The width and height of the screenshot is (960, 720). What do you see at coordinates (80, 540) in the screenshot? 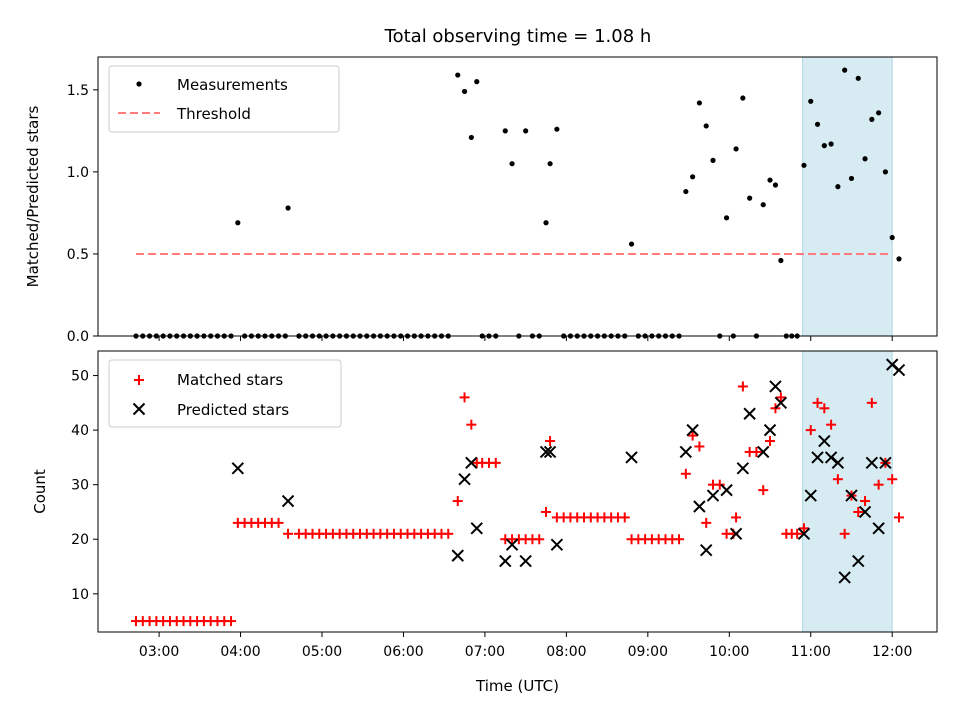
I see `y-tick-label: 20` at bounding box center [80, 540].